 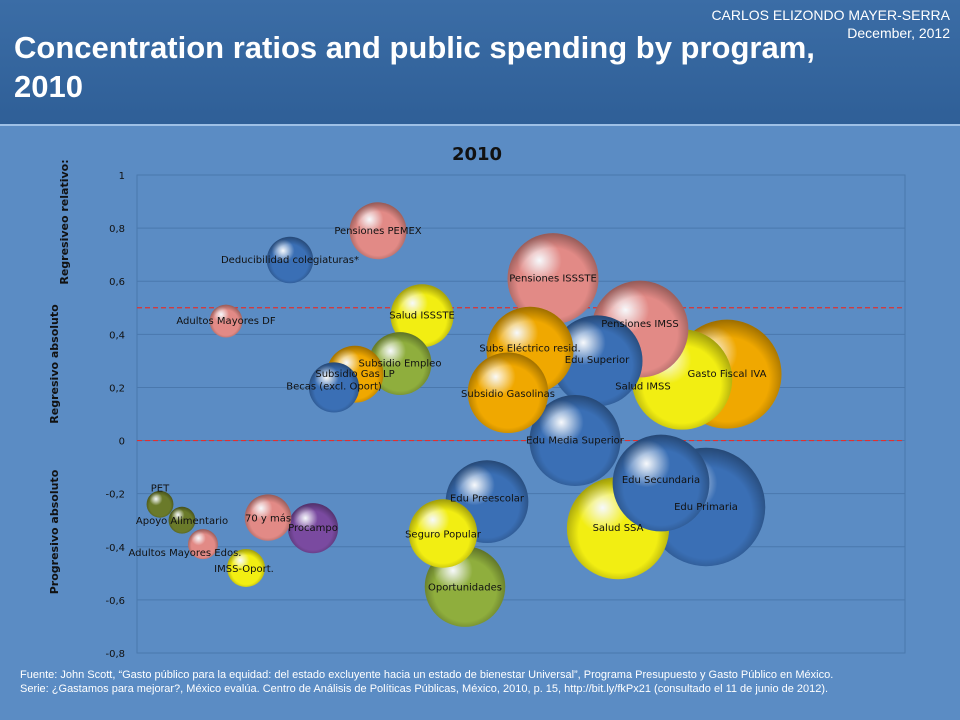 I want to click on zone-label: Regresiveo relativo:, so click(x=64, y=221).